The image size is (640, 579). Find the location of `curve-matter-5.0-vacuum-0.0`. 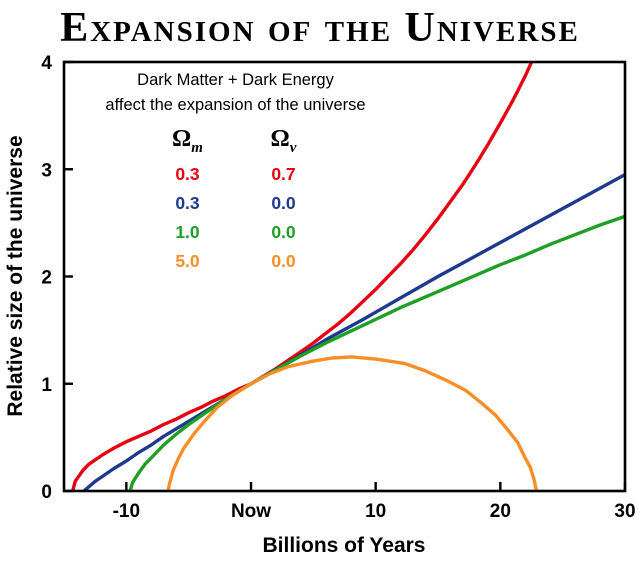

curve-matter-5.0-vacuum-0.0 is located at coordinates (352, 423).